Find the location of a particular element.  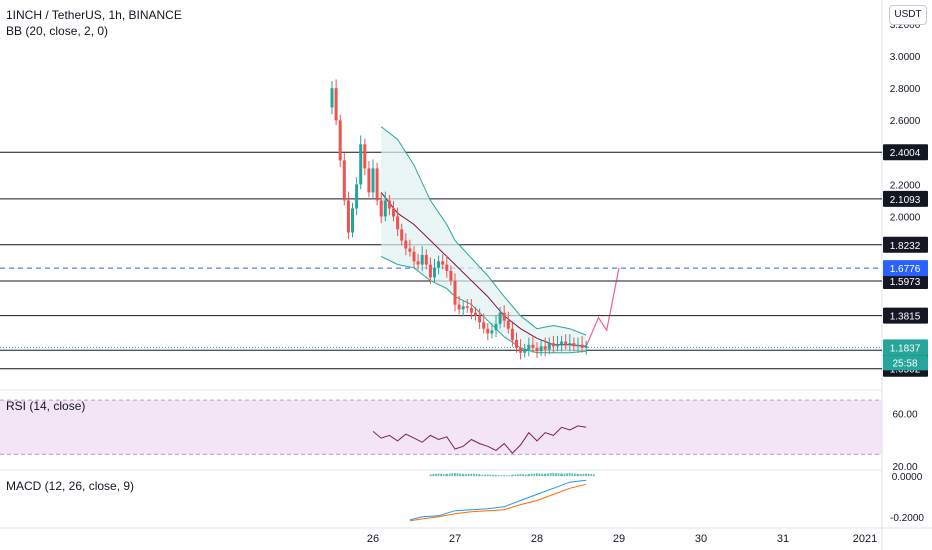

bb-upper-band is located at coordinates (483, 231).